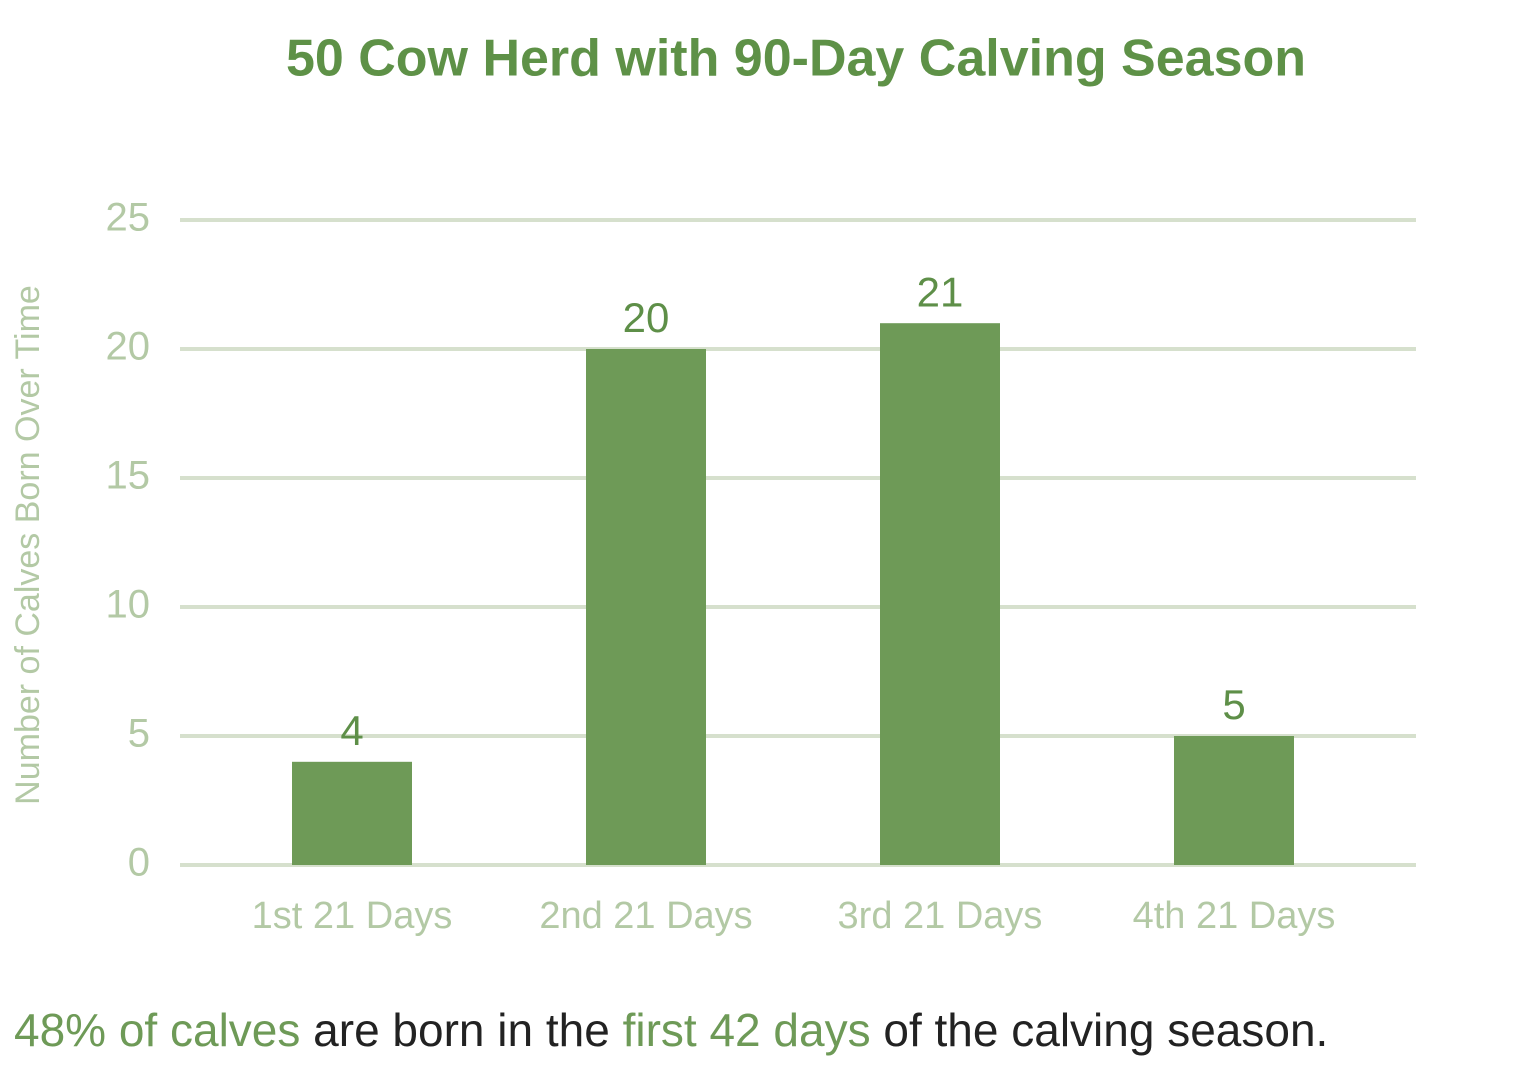  What do you see at coordinates (128, 347) in the screenshot?
I see `y-tick-label: 20` at bounding box center [128, 347].